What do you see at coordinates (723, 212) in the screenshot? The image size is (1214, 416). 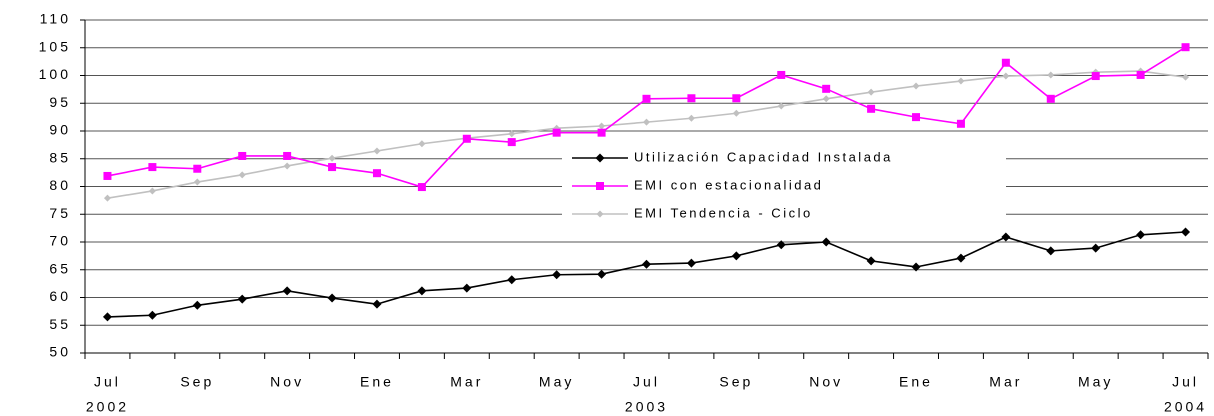 I see `legend-label: EMI Tendencia - Ciclo` at bounding box center [723, 212].